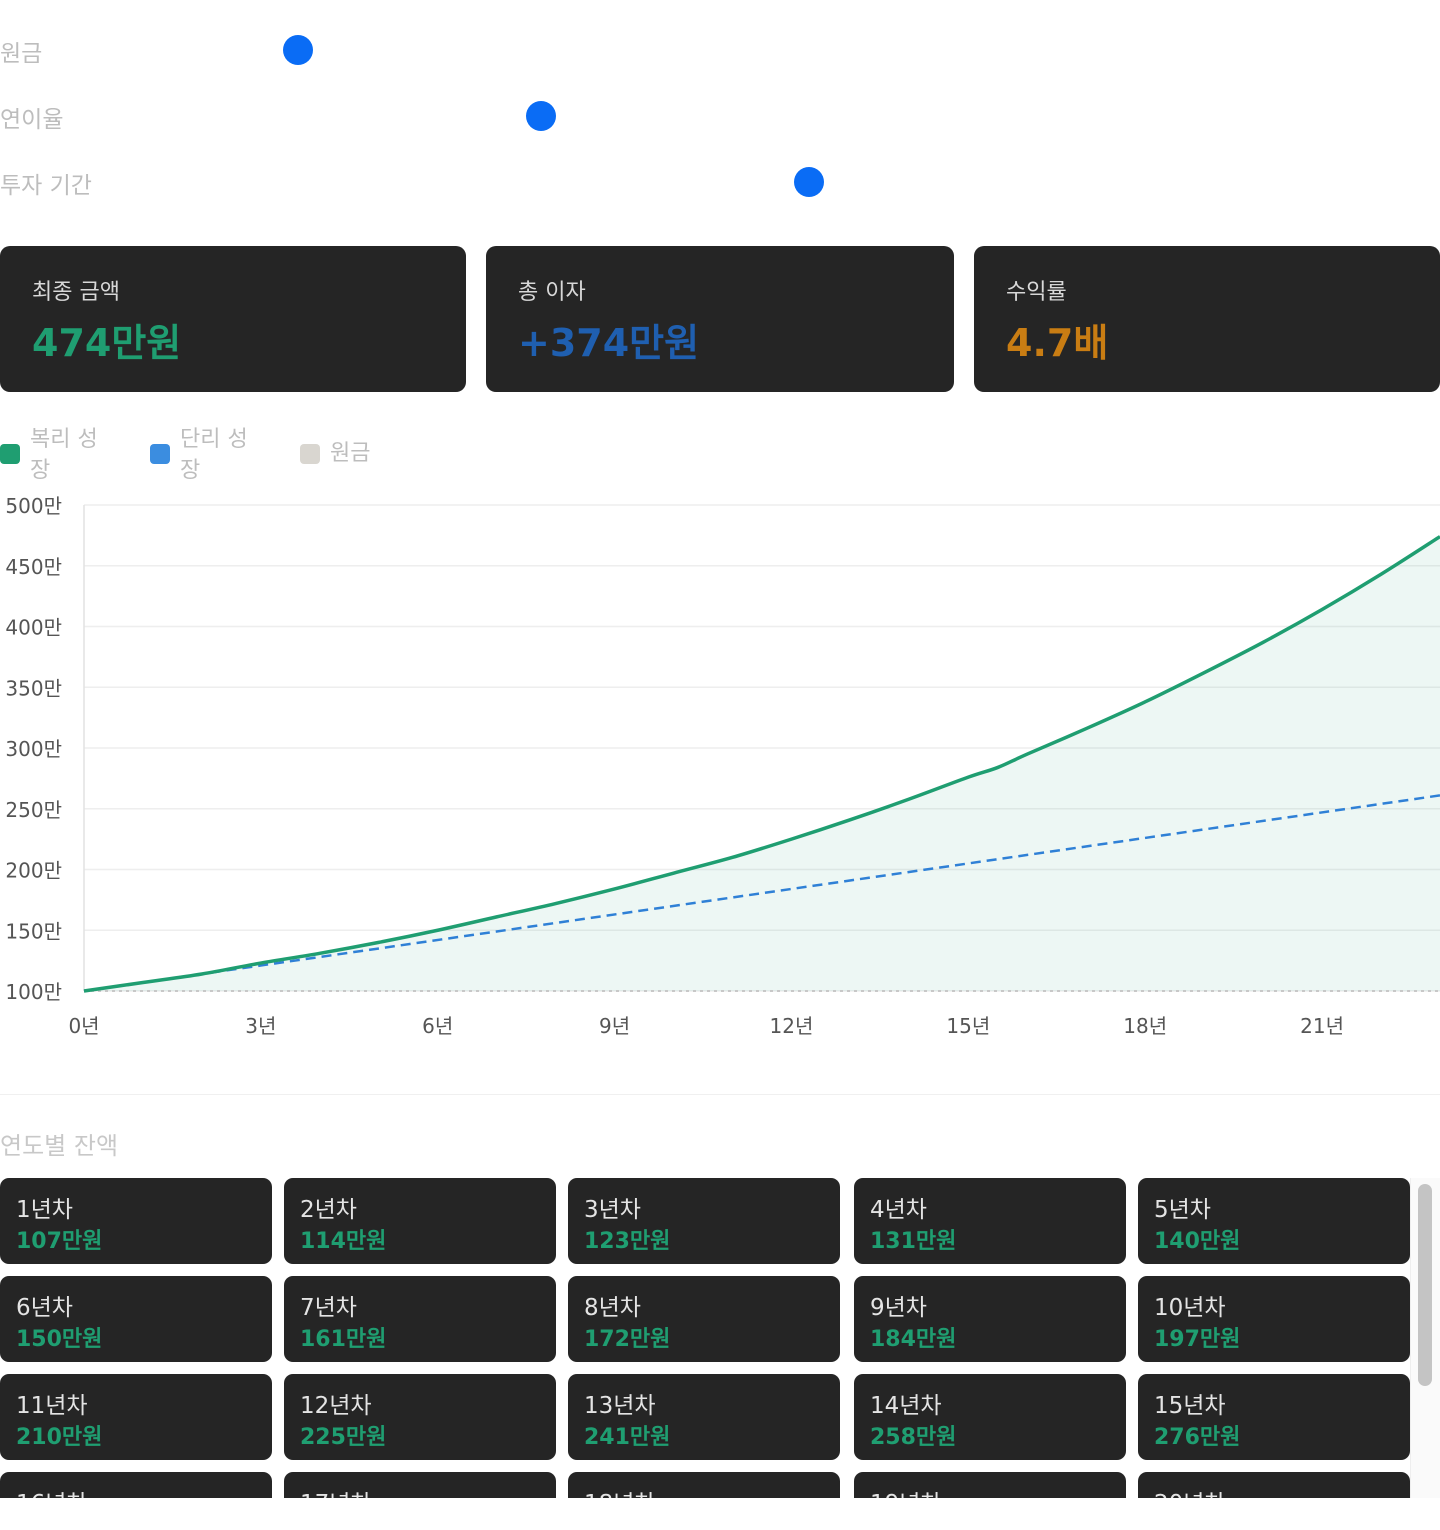  What do you see at coordinates (906, 1491) in the screenshot?
I see `year-card-label: 19년차` at bounding box center [906, 1491].